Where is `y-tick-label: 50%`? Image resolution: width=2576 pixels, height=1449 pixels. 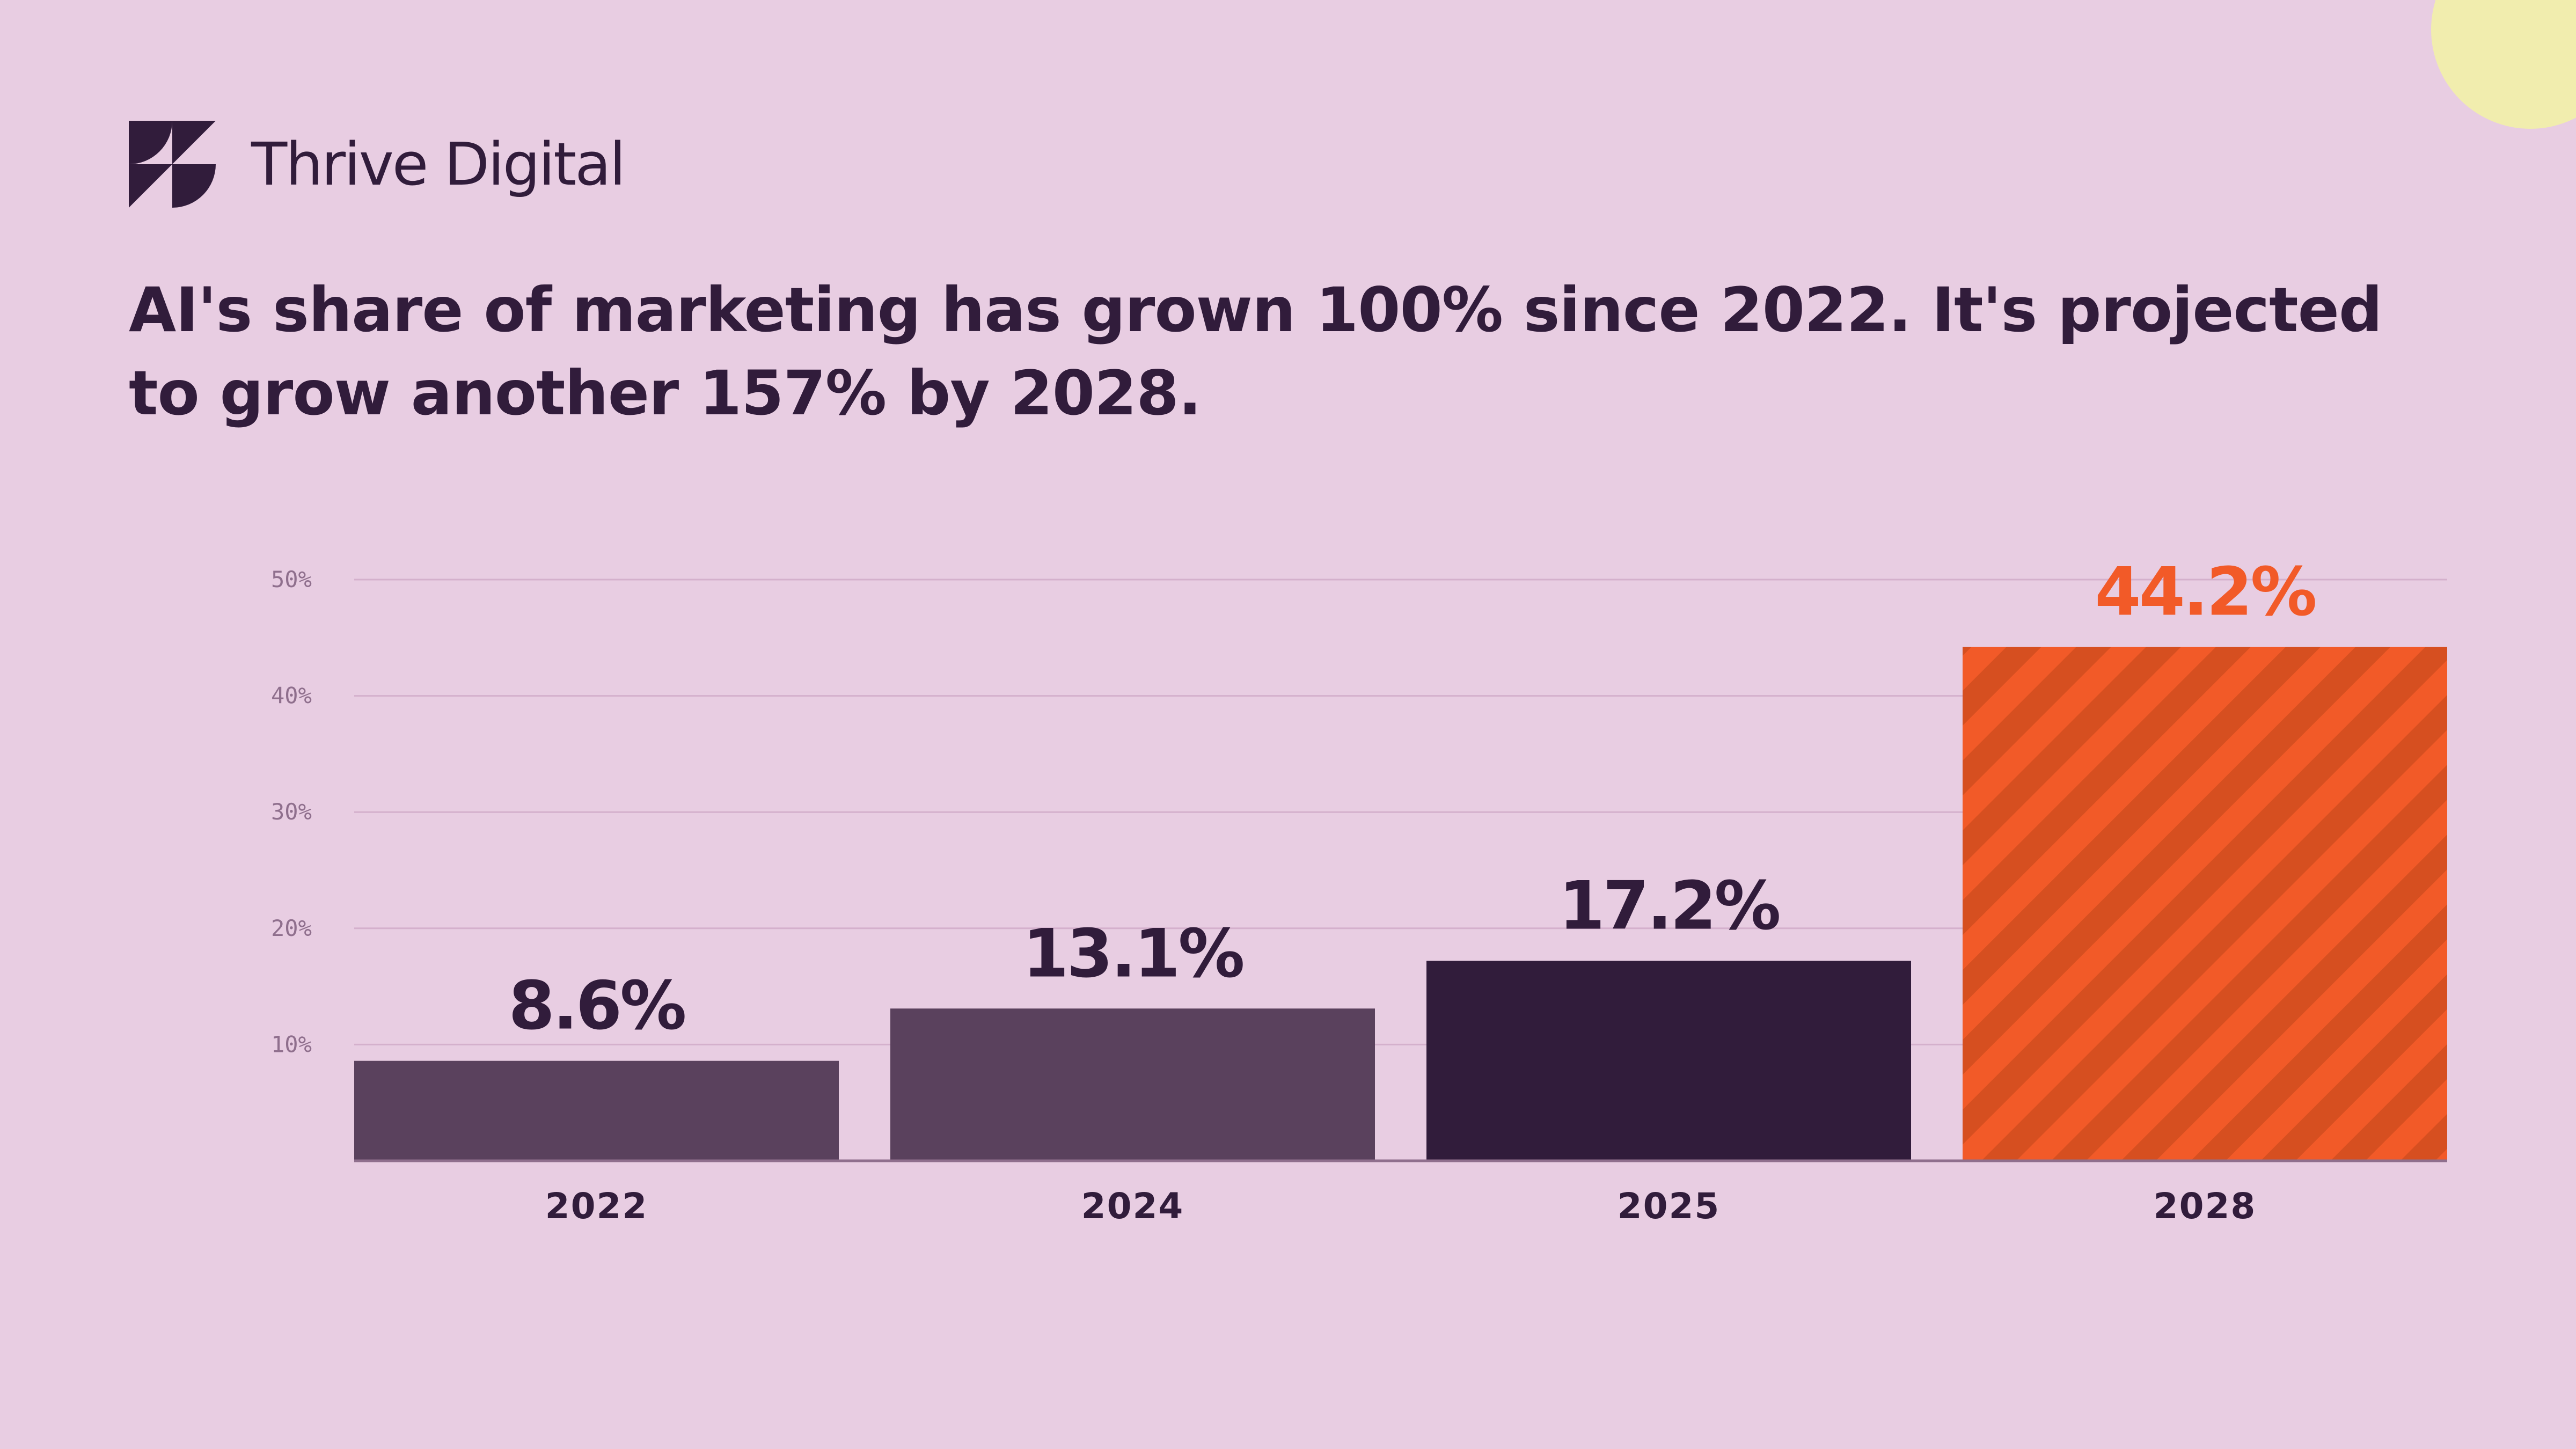
y-tick-label: 50% is located at coordinates (291, 579).